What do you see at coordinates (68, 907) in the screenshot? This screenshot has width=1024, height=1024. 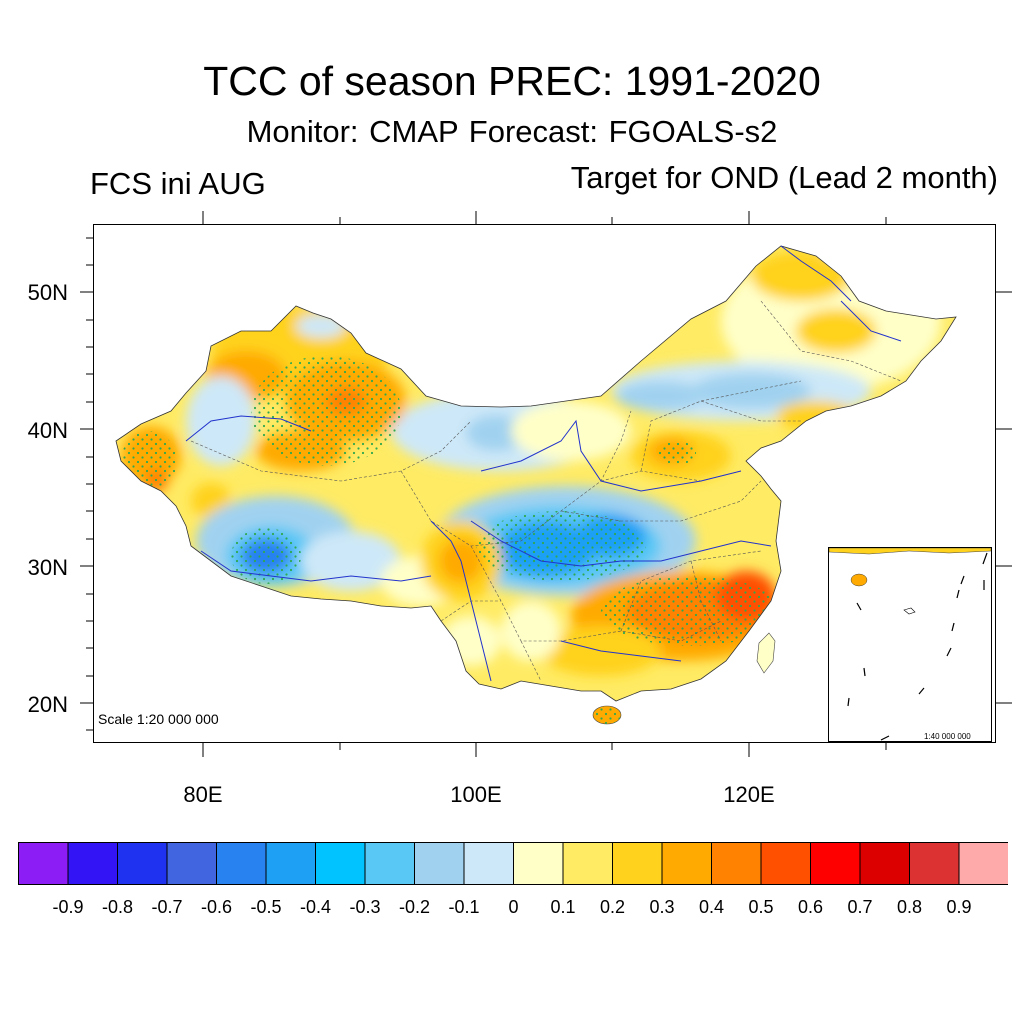 I see `colorbar-tick-label: -0.9` at bounding box center [68, 907].